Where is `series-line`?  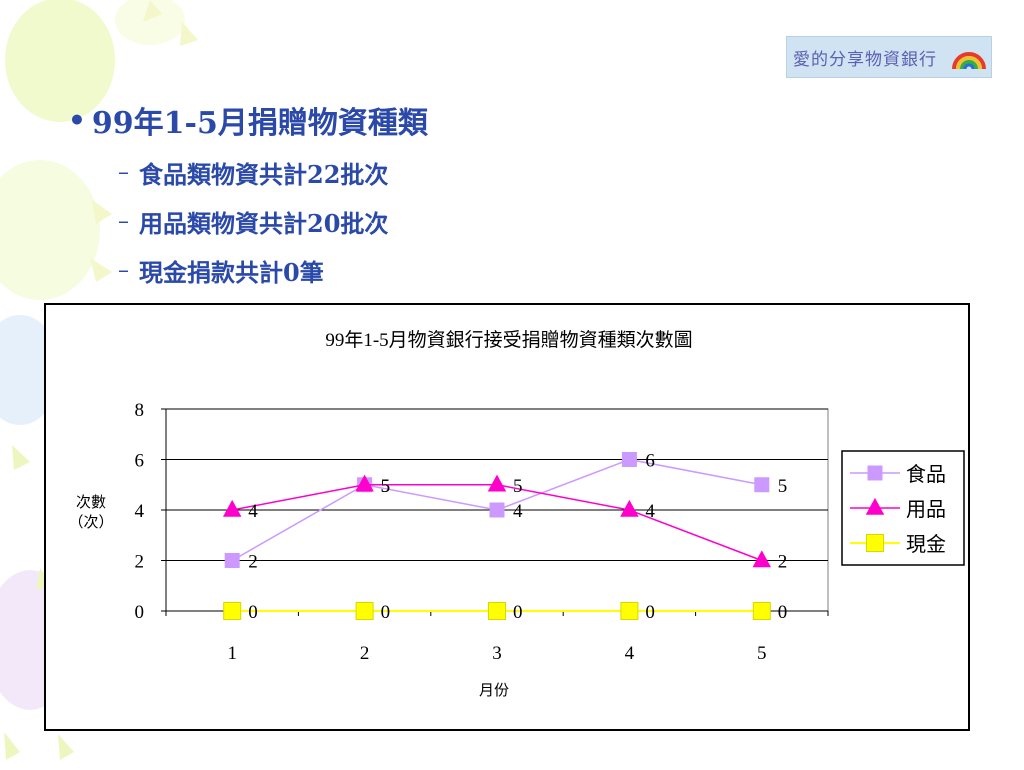 series-line is located at coordinates (497, 523).